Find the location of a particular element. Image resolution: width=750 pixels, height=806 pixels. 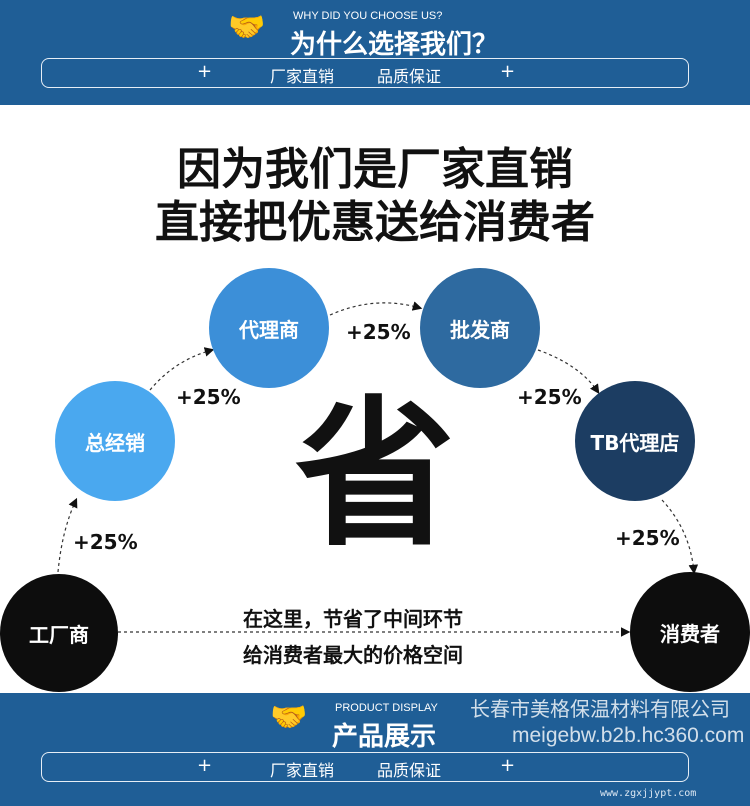

node-distributor: 总经销 is located at coordinates (115, 441).